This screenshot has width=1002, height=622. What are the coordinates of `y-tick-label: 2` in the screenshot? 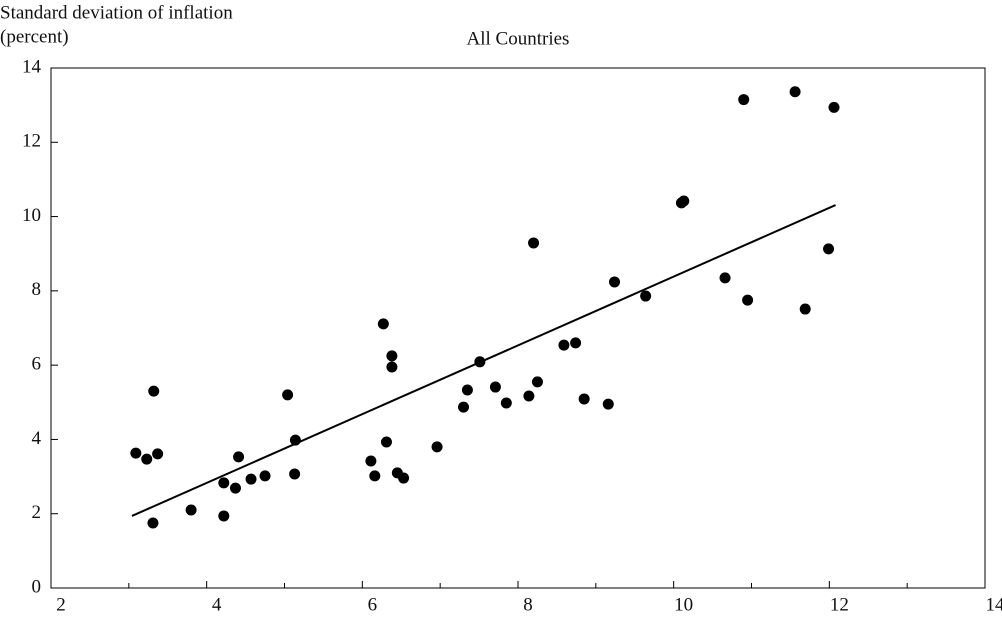 It's located at (37, 512).